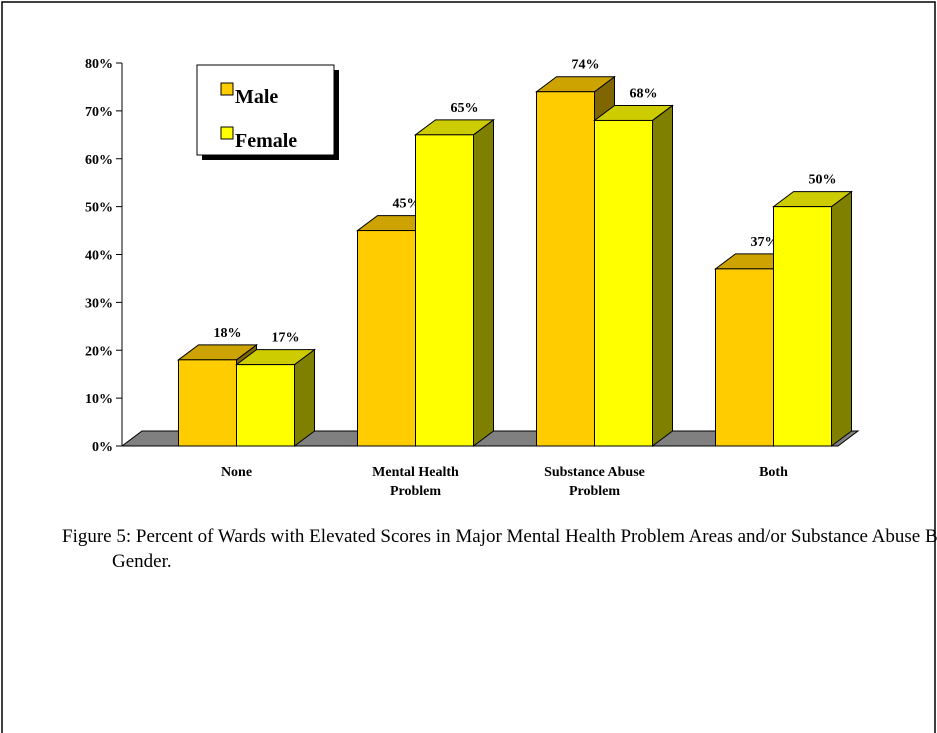  Describe the element at coordinates (99, 303) in the screenshot. I see `y-tick-label: 30%` at that location.